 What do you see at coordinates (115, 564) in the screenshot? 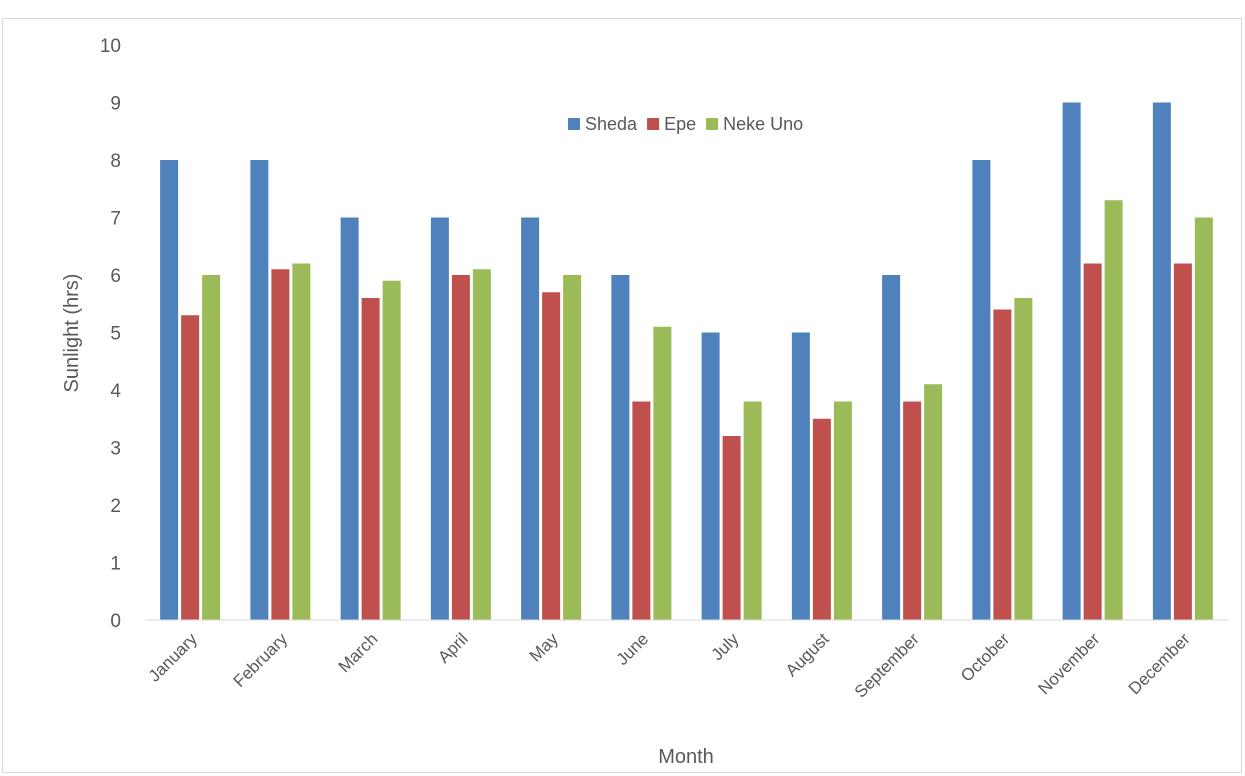
I see `y-tick-label: 1` at bounding box center [115, 564].